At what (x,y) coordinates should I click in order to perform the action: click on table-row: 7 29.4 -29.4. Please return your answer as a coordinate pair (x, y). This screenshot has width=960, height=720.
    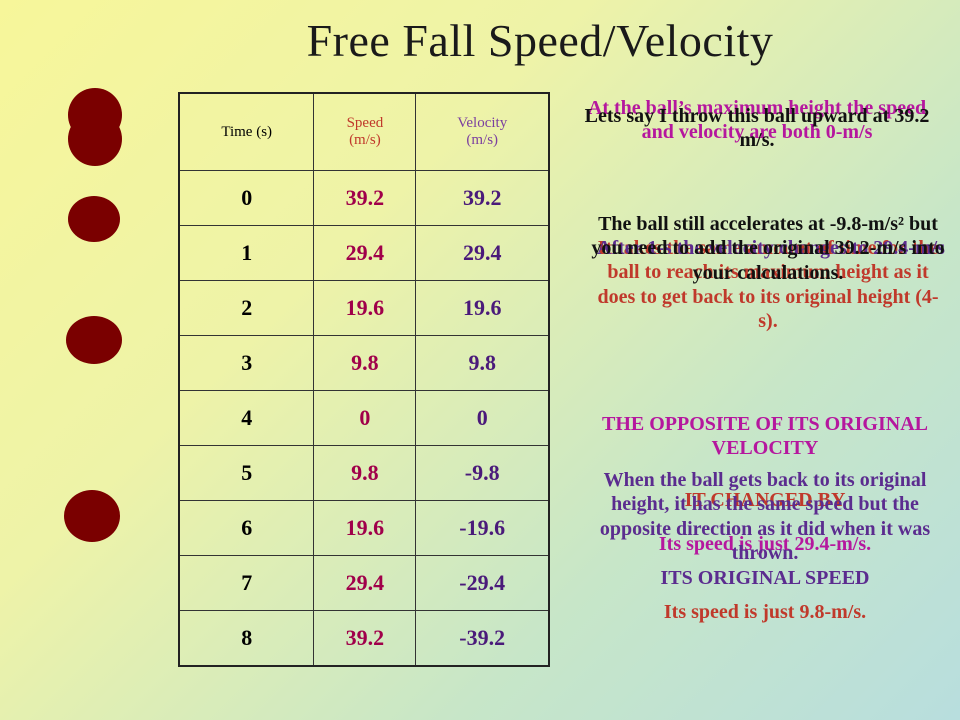
    Looking at the image, I should click on (364, 583).